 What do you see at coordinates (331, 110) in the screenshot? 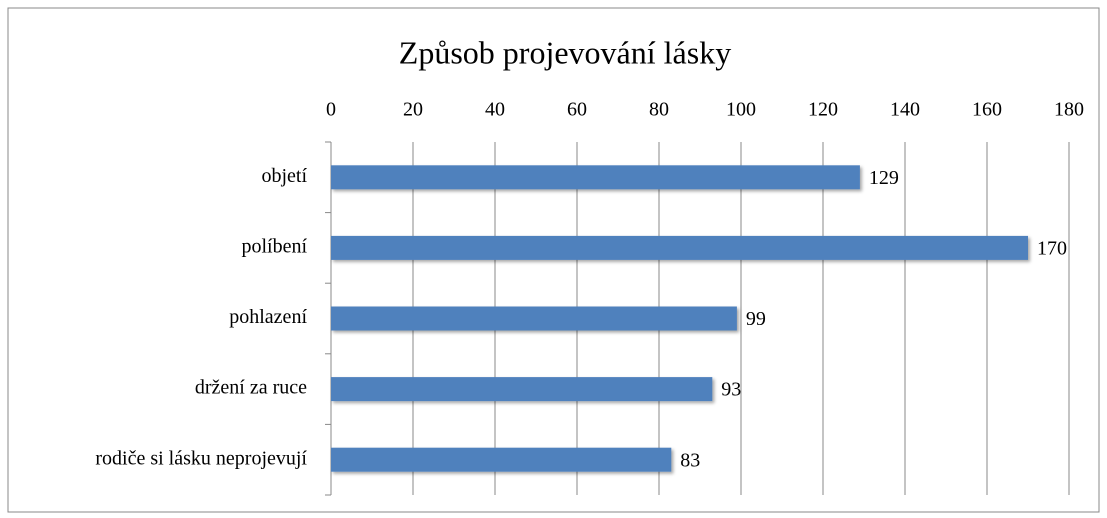
I see `x-tick-label: 0` at bounding box center [331, 110].